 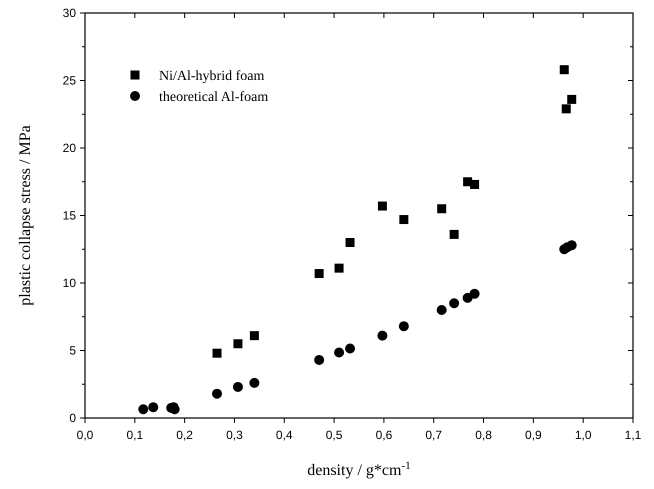 What do you see at coordinates (483, 435) in the screenshot?
I see `x-tick-label: 0,8` at bounding box center [483, 435].